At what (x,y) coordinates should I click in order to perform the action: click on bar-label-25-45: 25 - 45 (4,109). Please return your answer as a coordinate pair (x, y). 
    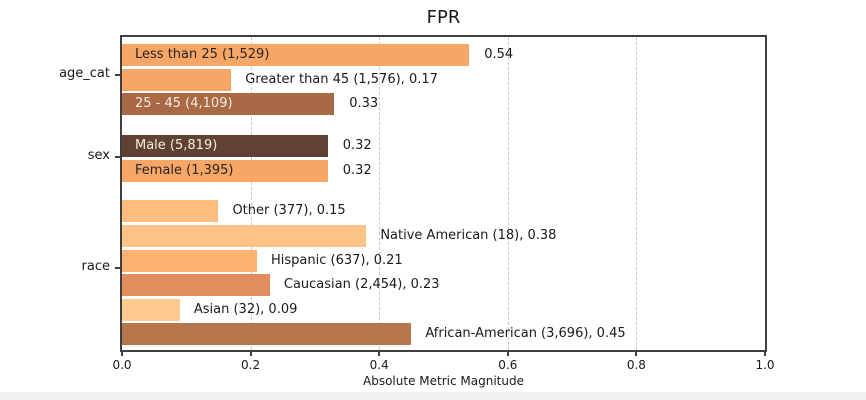
    Looking at the image, I should click on (184, 103).